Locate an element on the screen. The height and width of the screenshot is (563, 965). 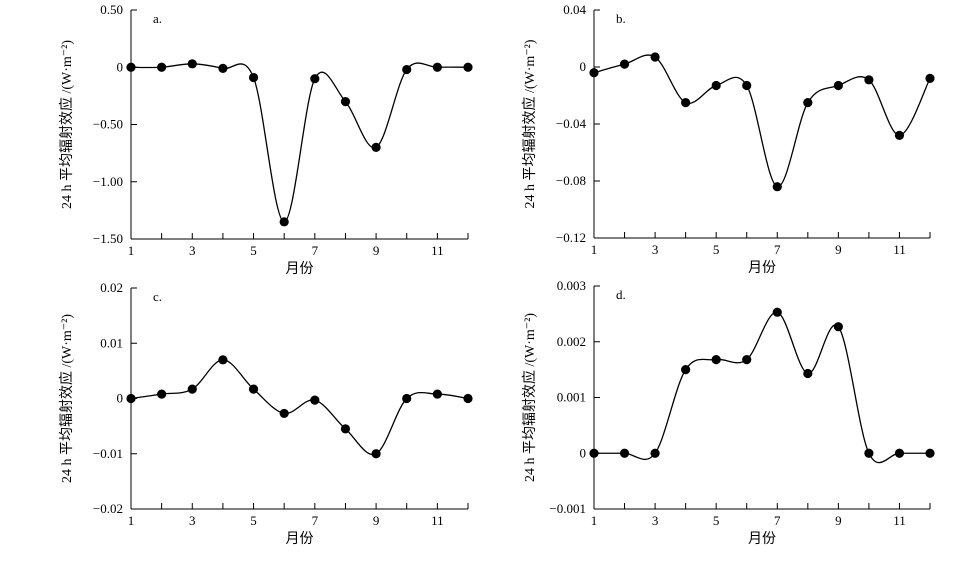
y-tick-label: −1.00 is located at coordinates (108, 181).